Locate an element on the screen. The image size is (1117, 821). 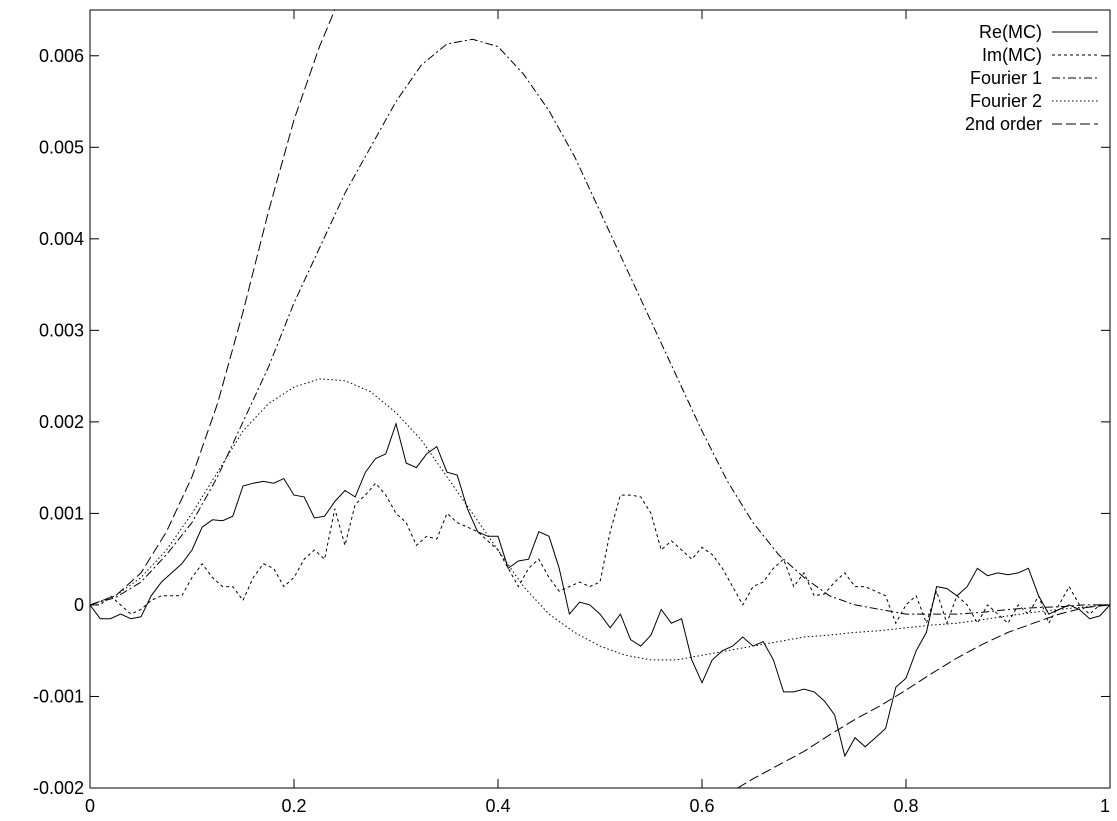
legend-label: Fourier 1 is located at coordinates (1006, 78).